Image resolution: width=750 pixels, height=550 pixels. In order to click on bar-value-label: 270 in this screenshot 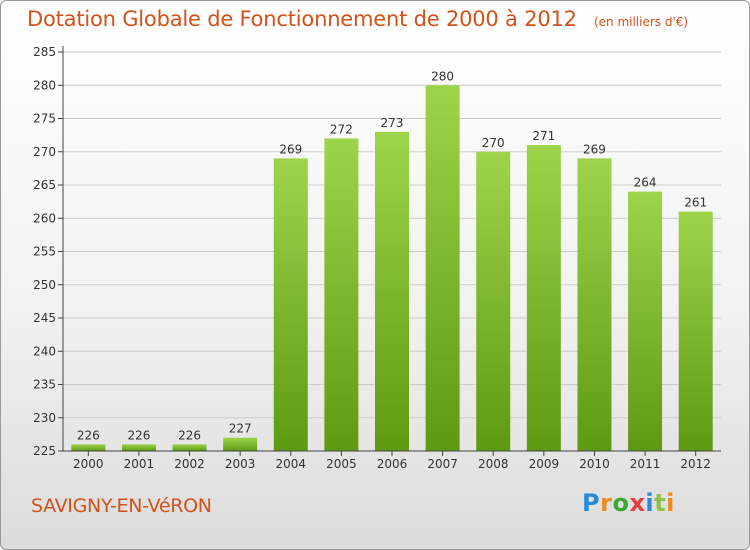, I will do `click(493, 143)`.